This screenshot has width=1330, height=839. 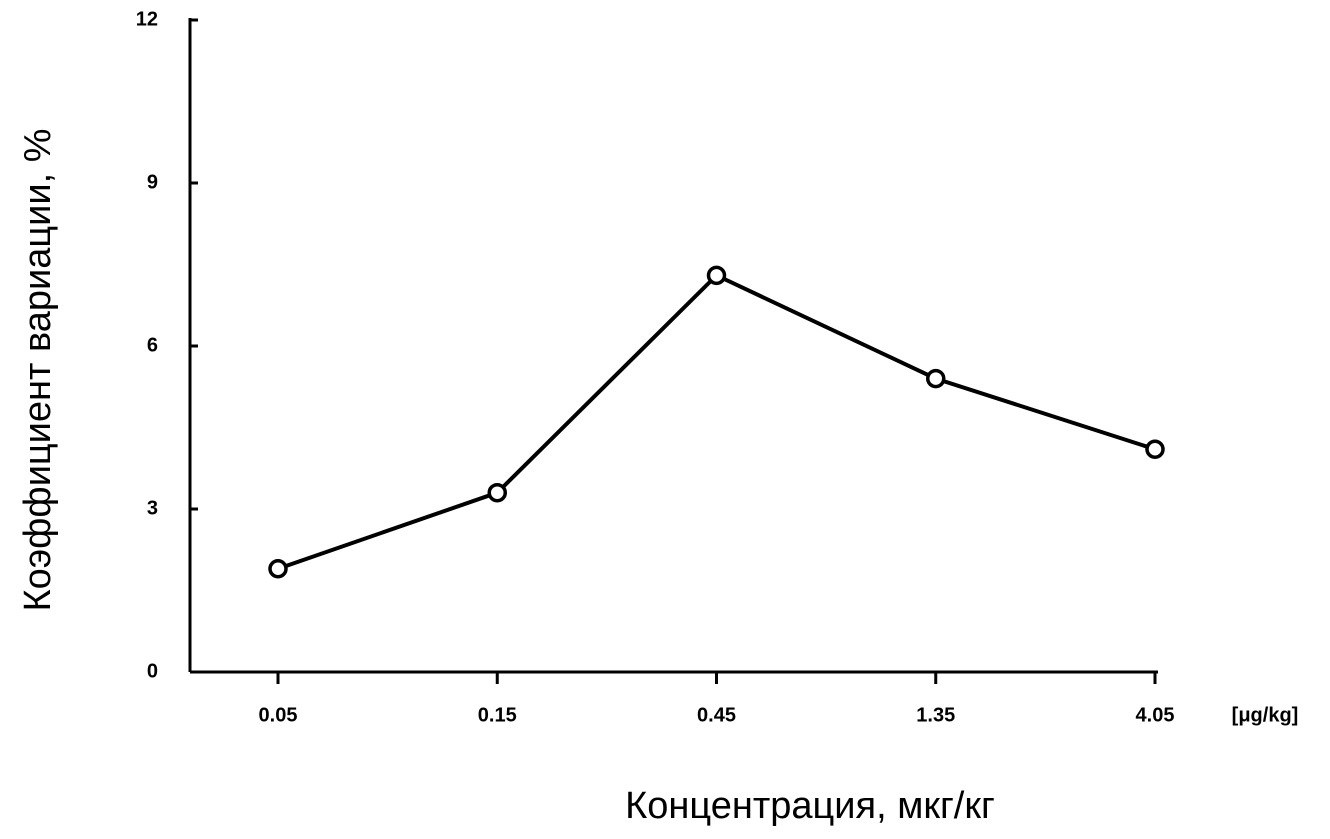 I want to click on y-tick-label: 3, so click(x=152, y=508).